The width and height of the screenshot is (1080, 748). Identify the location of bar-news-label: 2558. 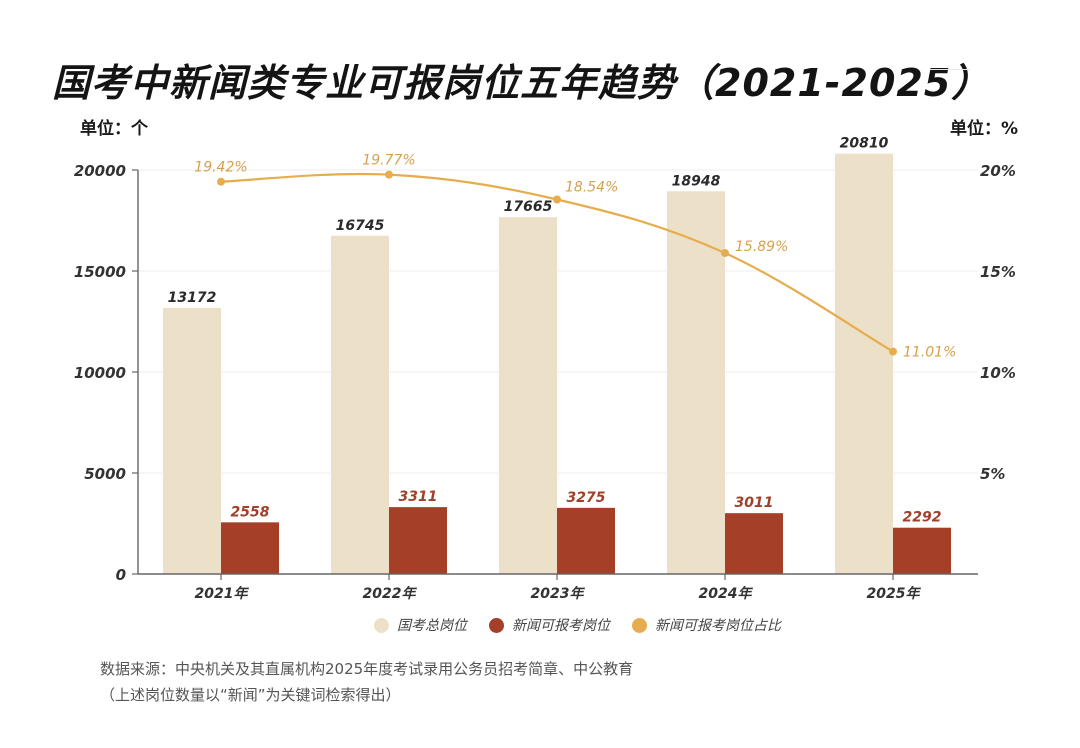
(250, 512).